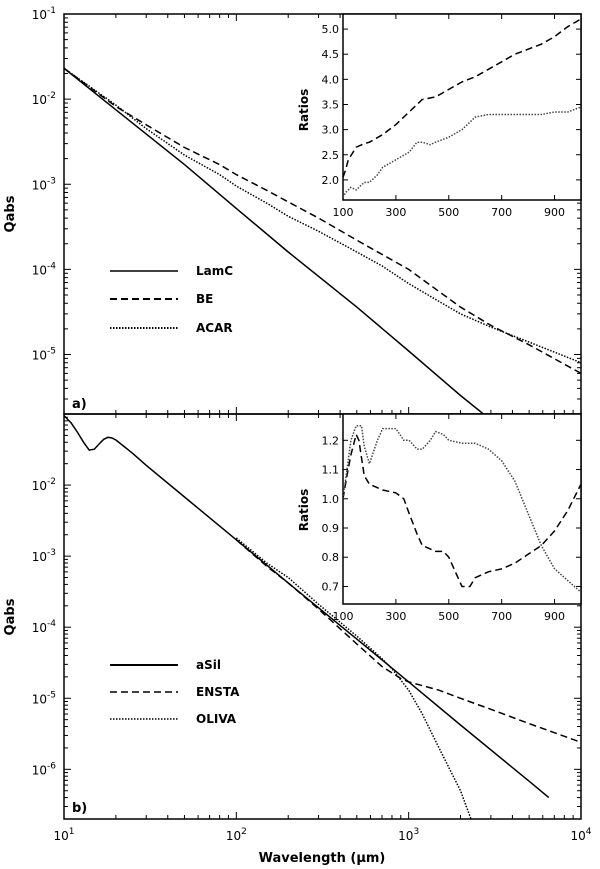  Describe the element at coordinates (10, 616) in the screenshot. I see `panel-b-ylabel: Qabs` at that location.